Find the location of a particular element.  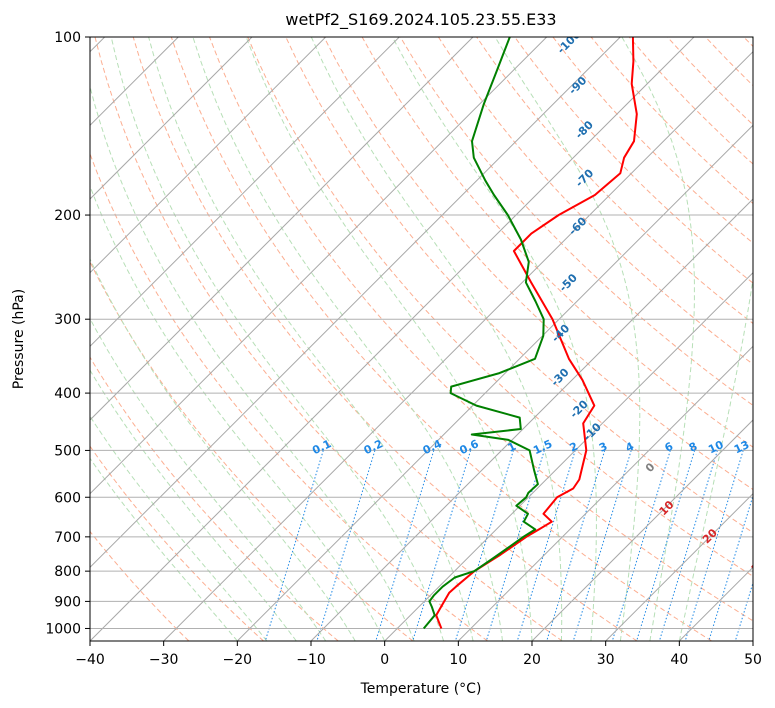

dewpoint-profile is located at coordinates (483, 333).